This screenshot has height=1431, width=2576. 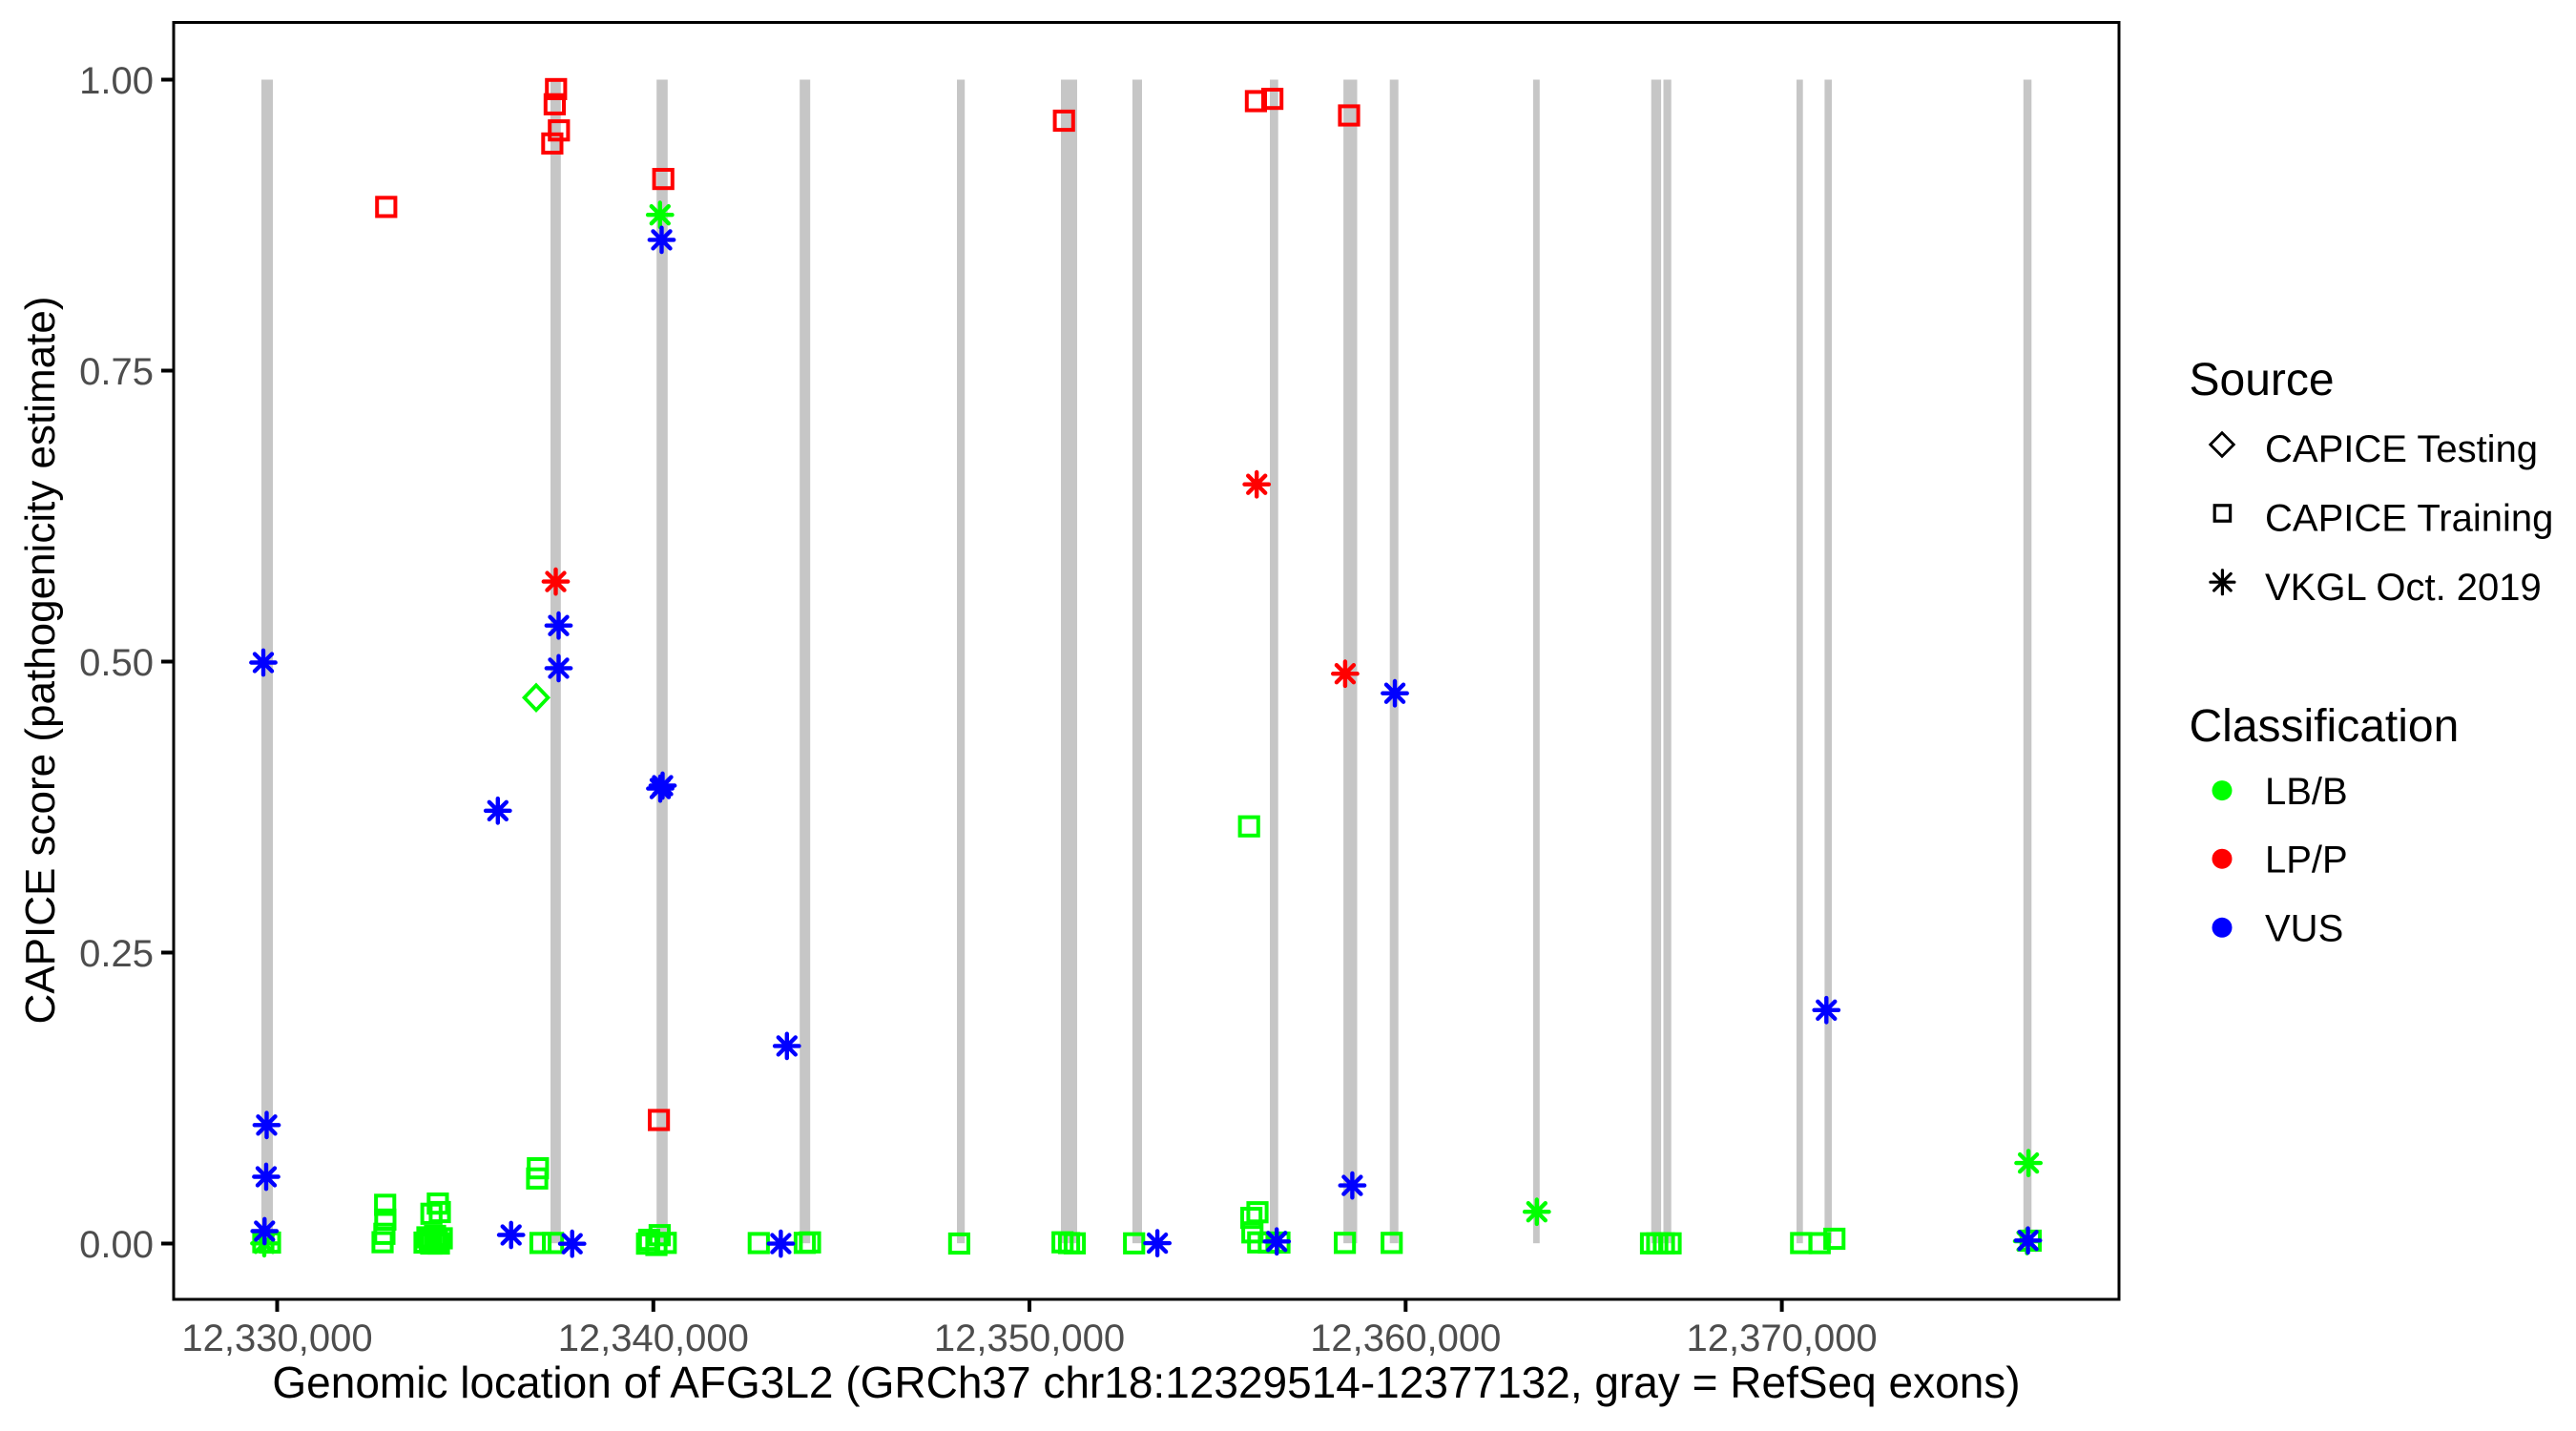 I want to click on svg-text: LB/B, so click(x=2306, y=792).